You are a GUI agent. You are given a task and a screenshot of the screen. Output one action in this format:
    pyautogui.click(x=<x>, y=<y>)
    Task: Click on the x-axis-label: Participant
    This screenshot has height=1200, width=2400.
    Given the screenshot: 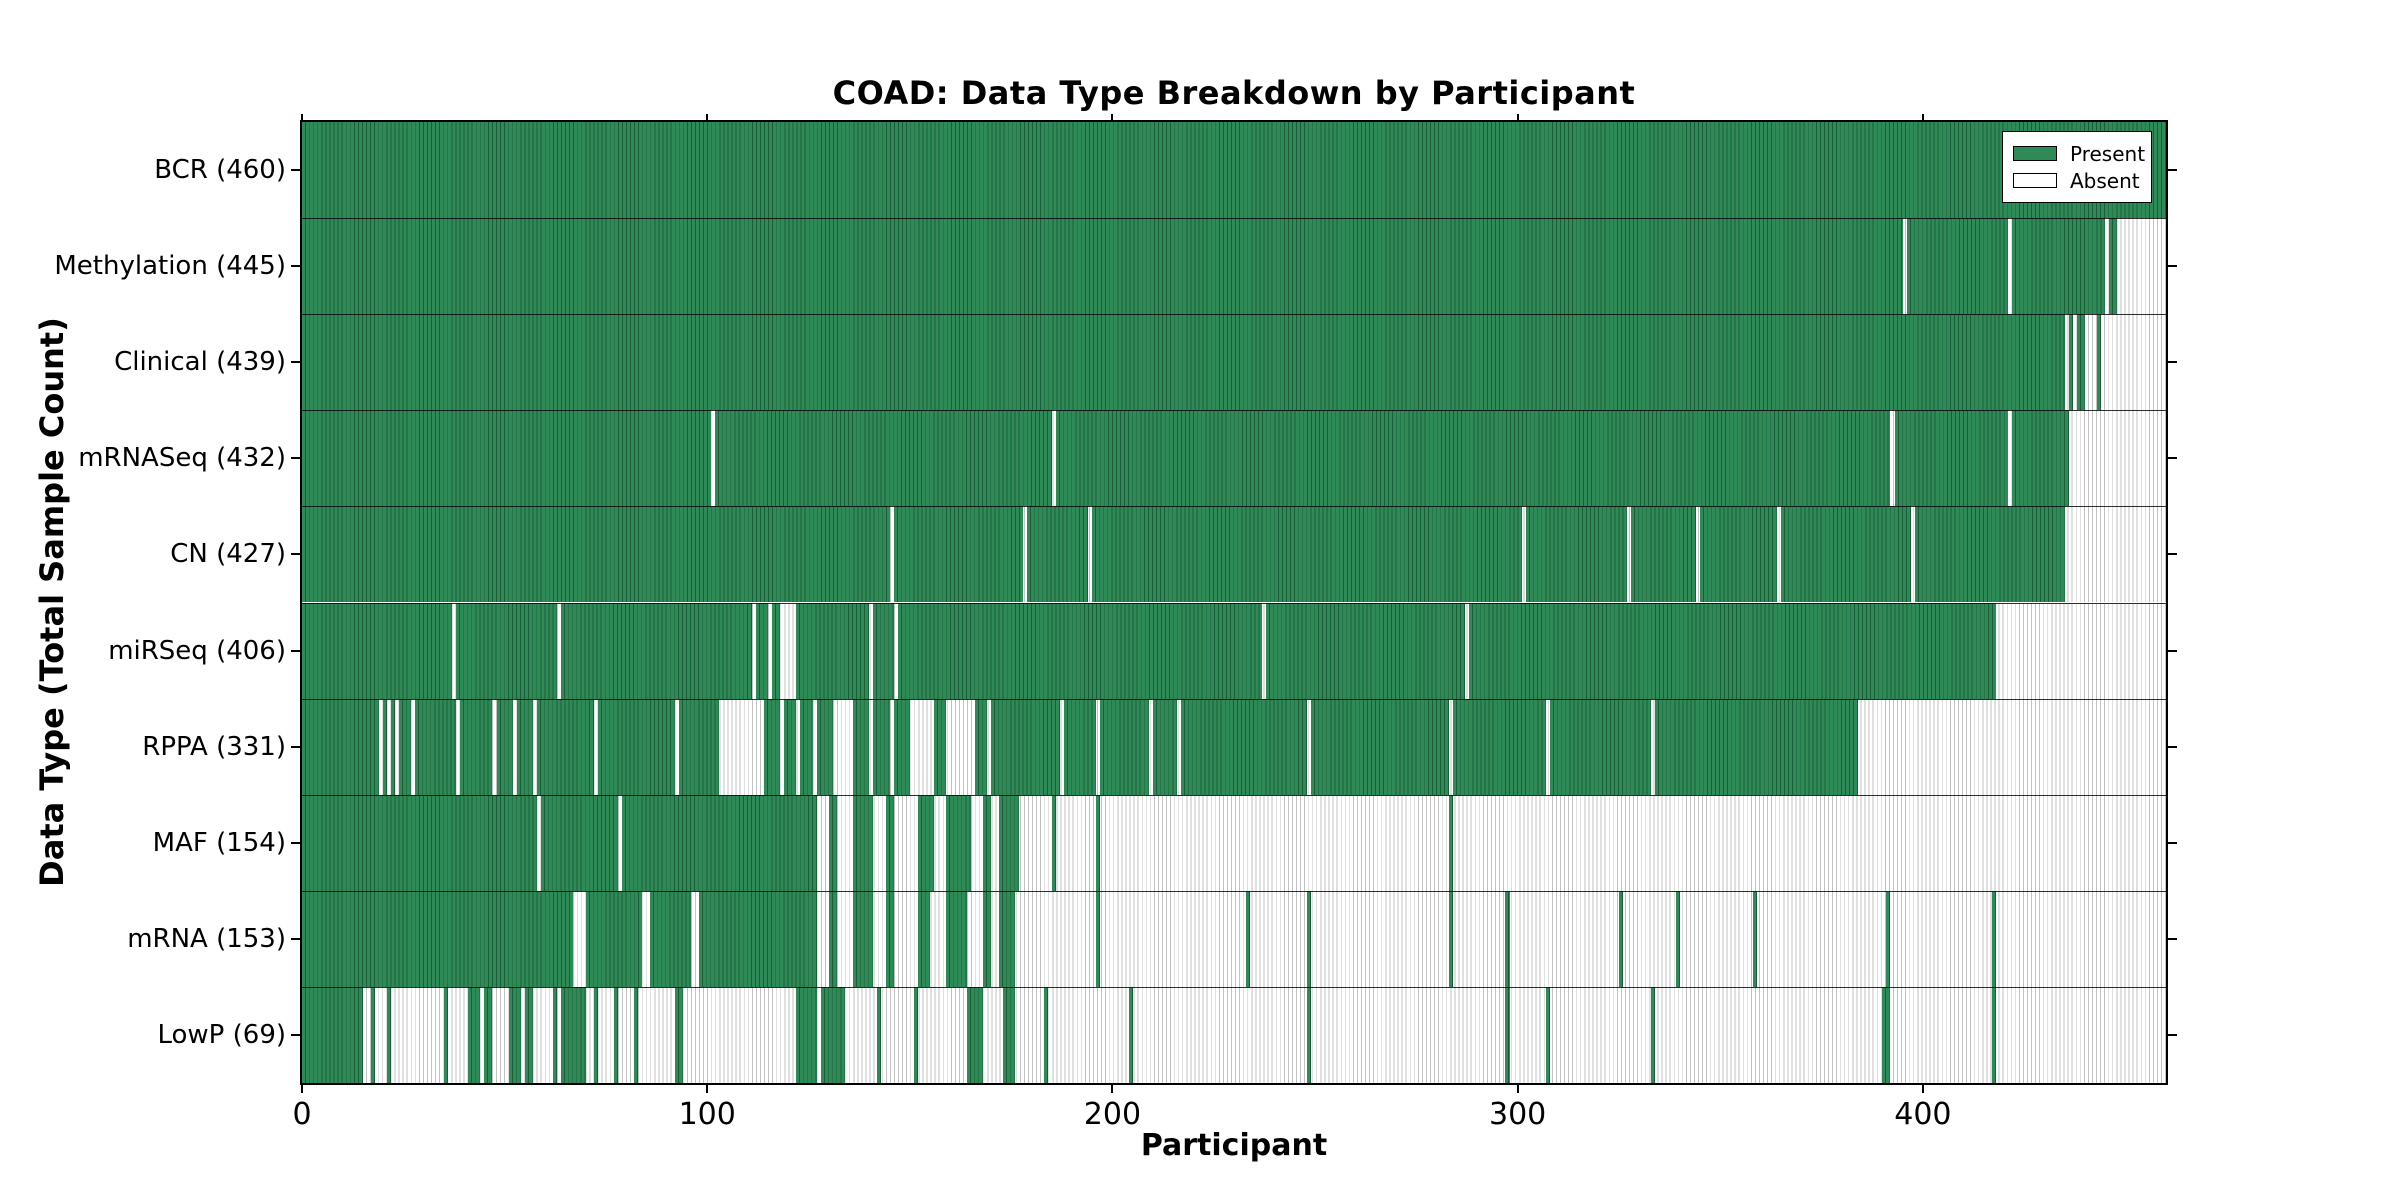 What is the action you would take?
    pyautogui.click(x=1234, y=1145)
    